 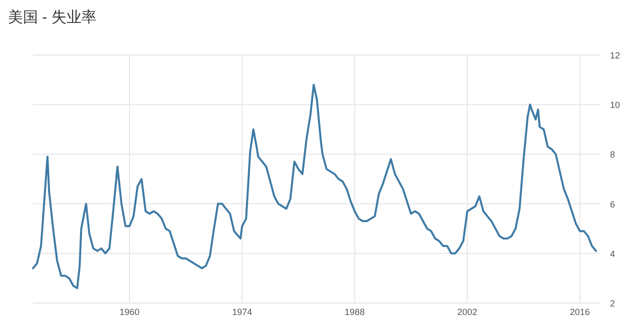 I want to click on y-tick-label: 6, so click(x=613, y=204).